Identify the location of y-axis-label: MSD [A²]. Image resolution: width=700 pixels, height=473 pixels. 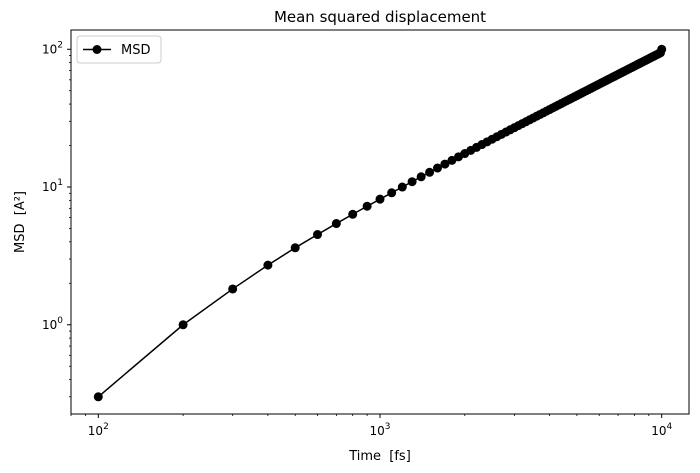
(20, 222).